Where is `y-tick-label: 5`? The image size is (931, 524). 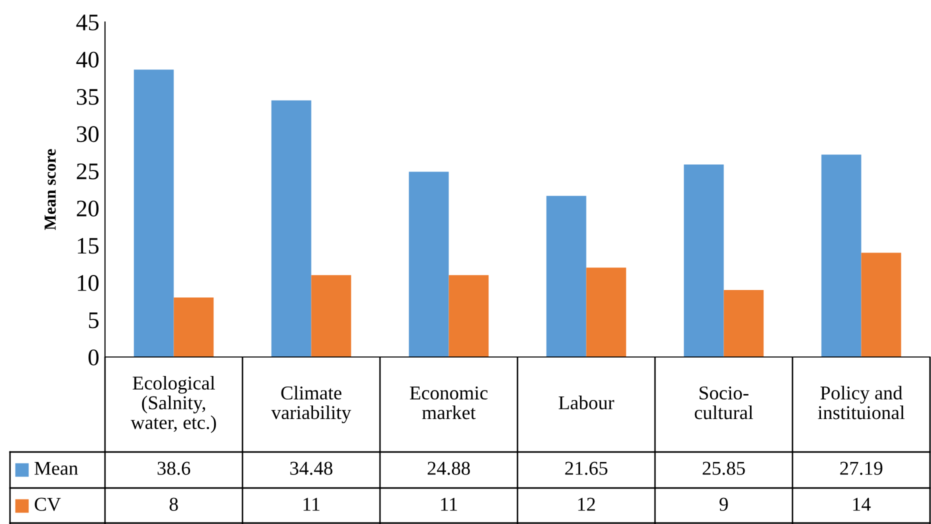
y-tick-label: 5 is located at coordinates (94, 320).